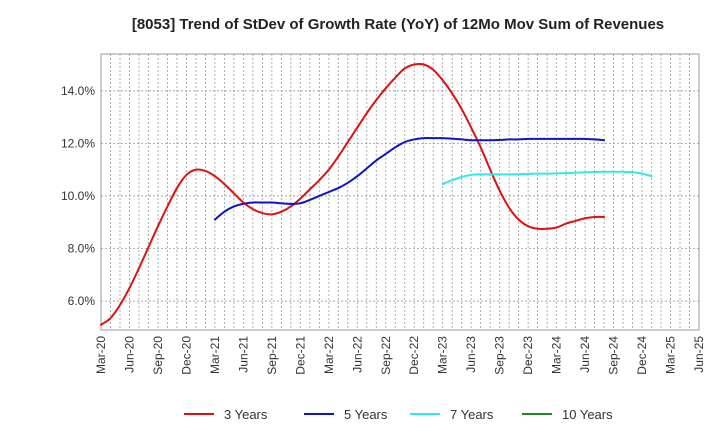 The image size is (720, 445). Describe the element at coordinates (699, 354) in the screenshot. I see `x-tick-label: Jun-25` at that location.